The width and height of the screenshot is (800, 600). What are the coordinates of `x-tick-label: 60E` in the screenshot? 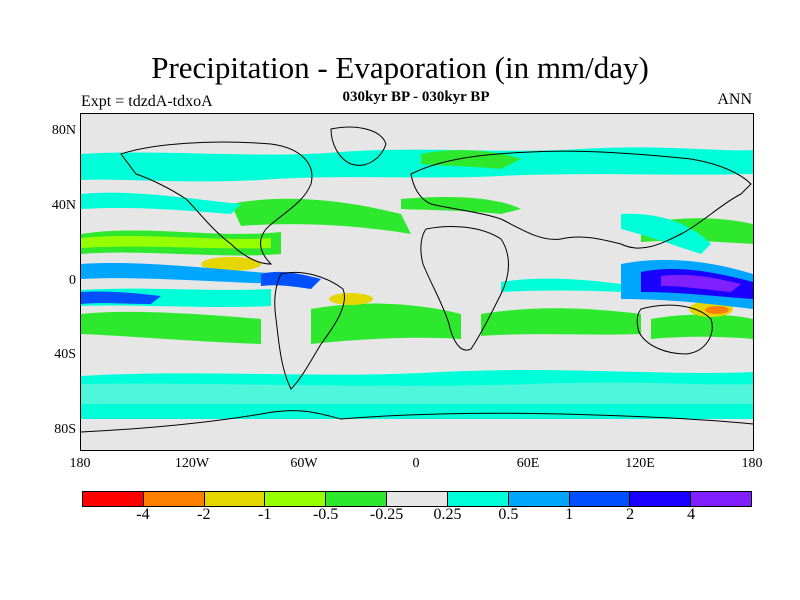 It's located at (528, 463).